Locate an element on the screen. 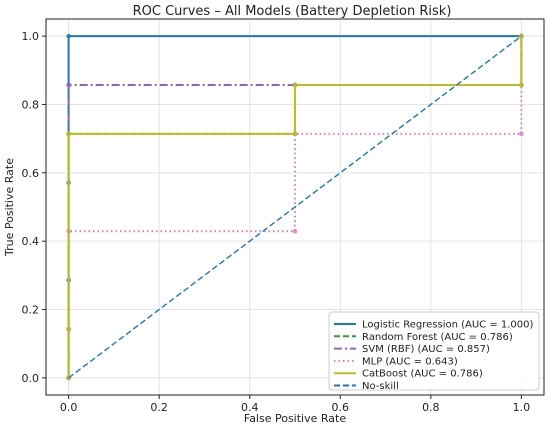 This screenshot has width=550, height=432. y-tick-label: 0.6 is located at coordinates (31, 173).